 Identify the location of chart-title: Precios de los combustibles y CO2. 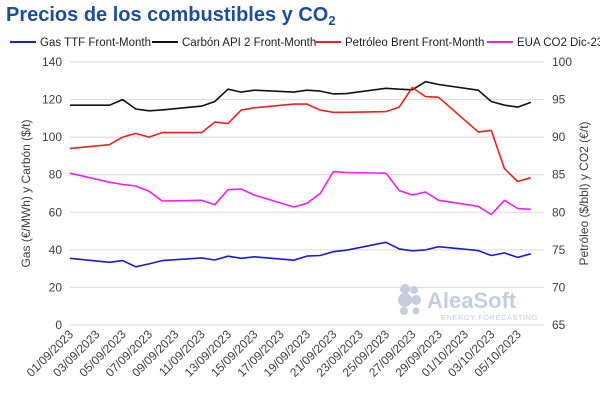
(171, 16).